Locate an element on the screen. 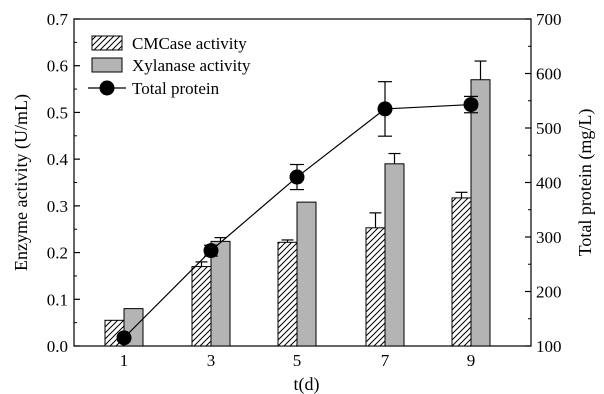  x-tick-label: 9 is located at coordinates (471, 360).